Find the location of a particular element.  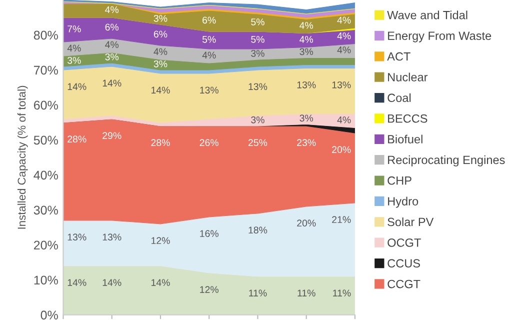

data-label: 21% is located at coordinates (341, 219).